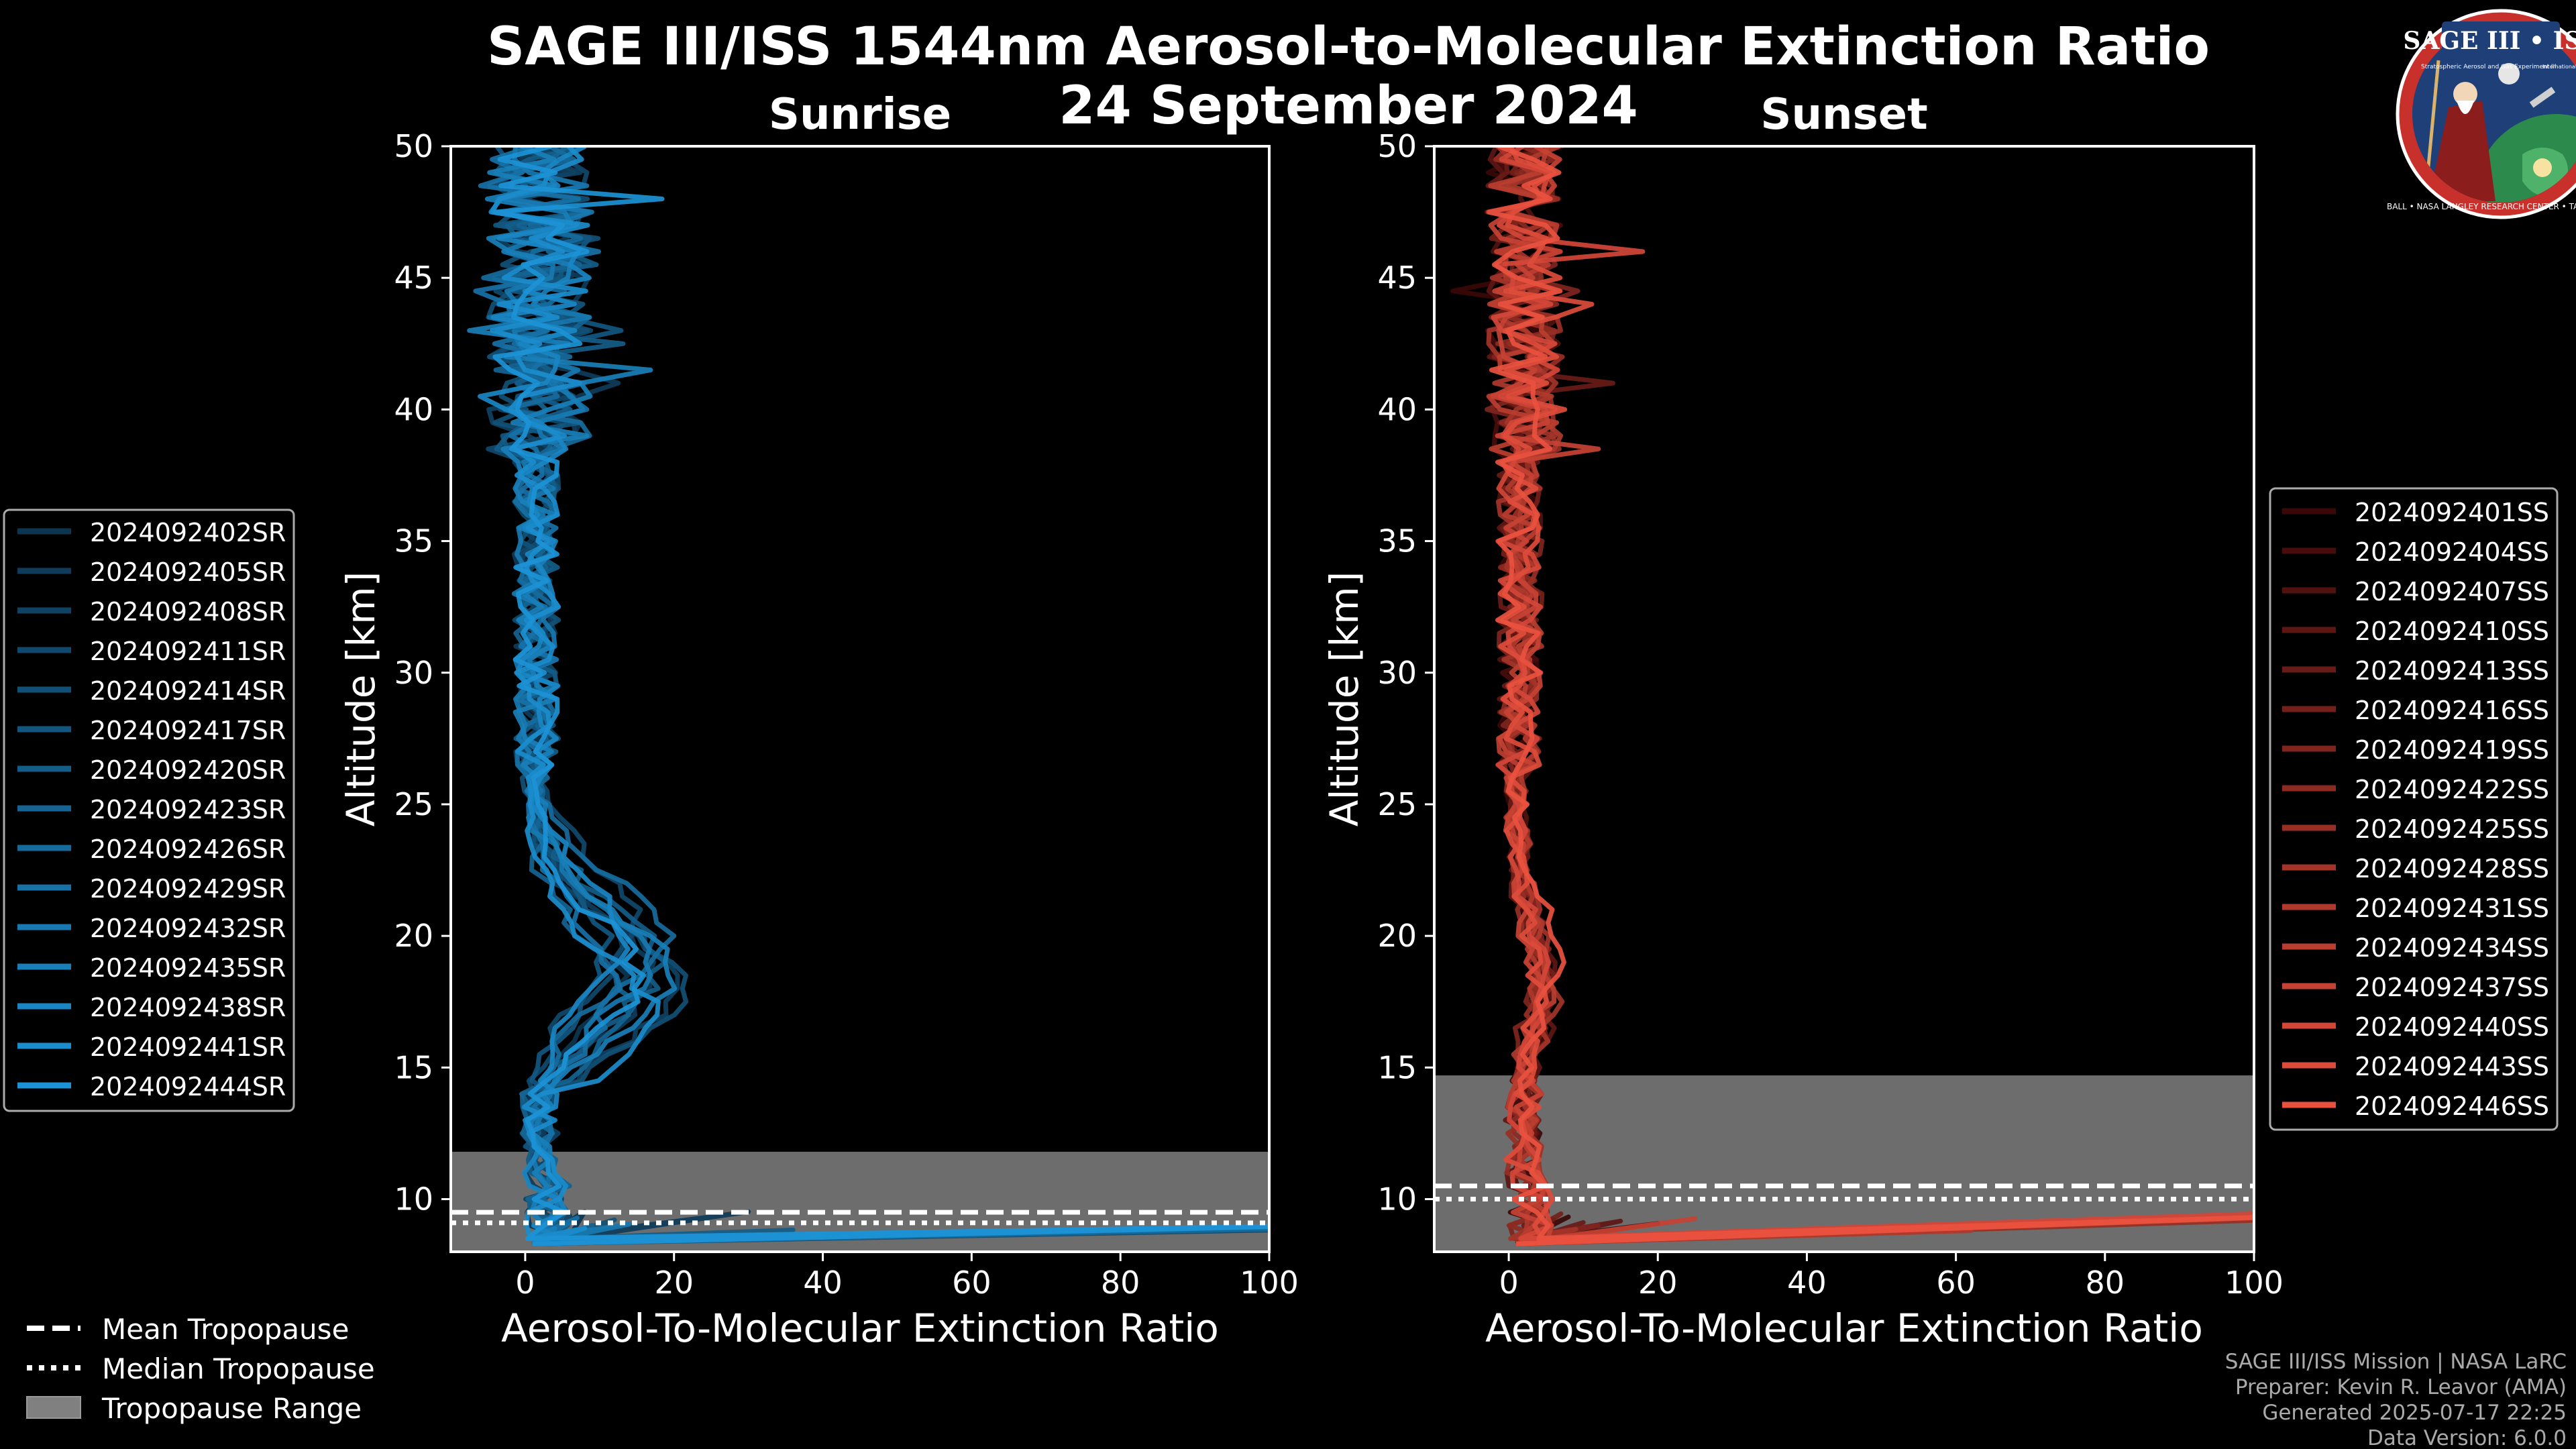 The height and width of the screenshot is (1449, 2576). Describe the element at coordinates (2467, 1437) in the screenshot. I see `footer-data-version: Data Version: 6.0.0` at that location.